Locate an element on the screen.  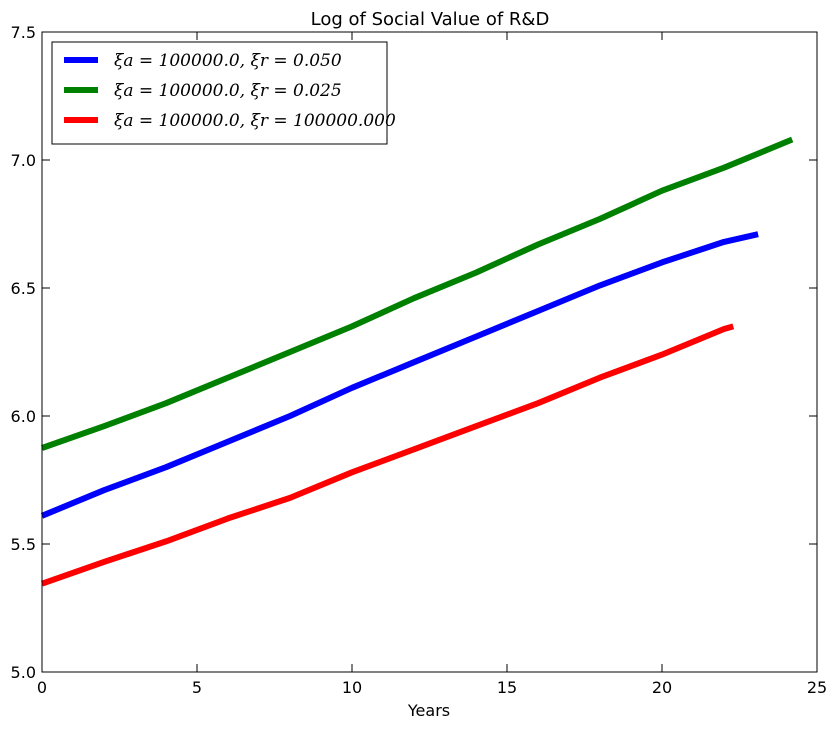
x-tick-label: 25 is located at coordinates (817, 687).